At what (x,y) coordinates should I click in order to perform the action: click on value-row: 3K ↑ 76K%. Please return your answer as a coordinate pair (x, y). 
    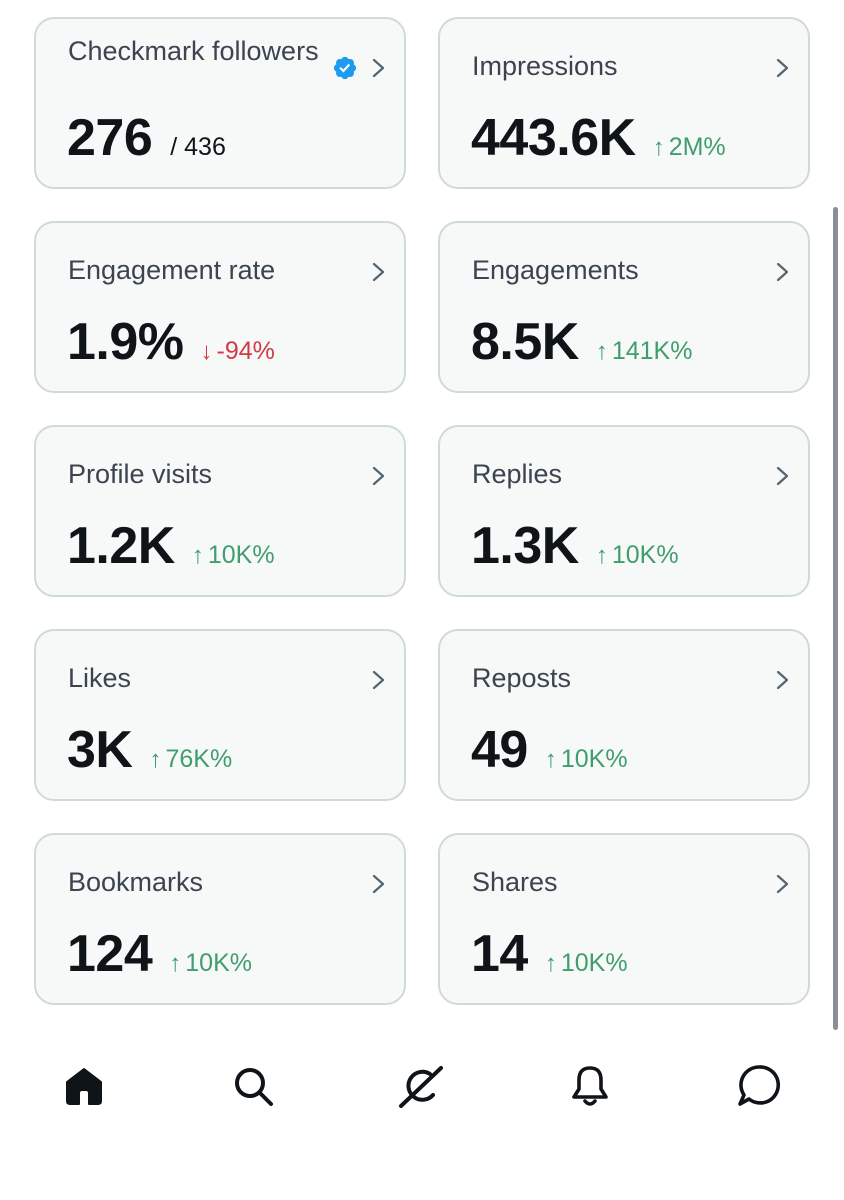
    Looking at the image, I should click on (149, 750).